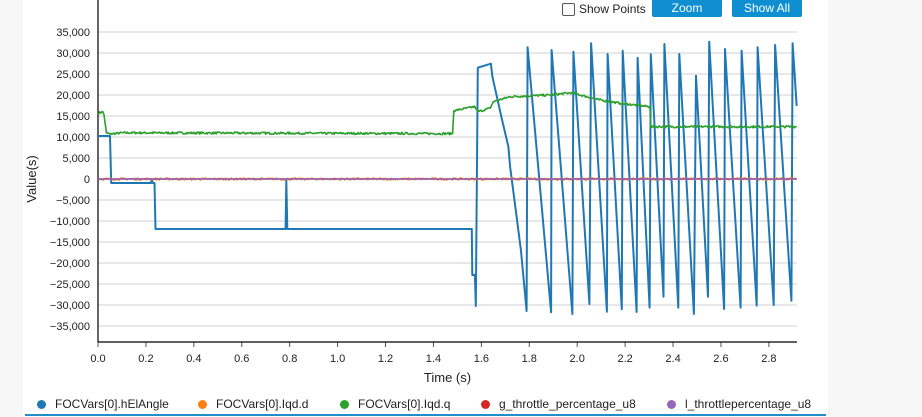 This screenshot has width=922, height=417. I want to click on y-tick-label: −25,000, so click(70, 285).